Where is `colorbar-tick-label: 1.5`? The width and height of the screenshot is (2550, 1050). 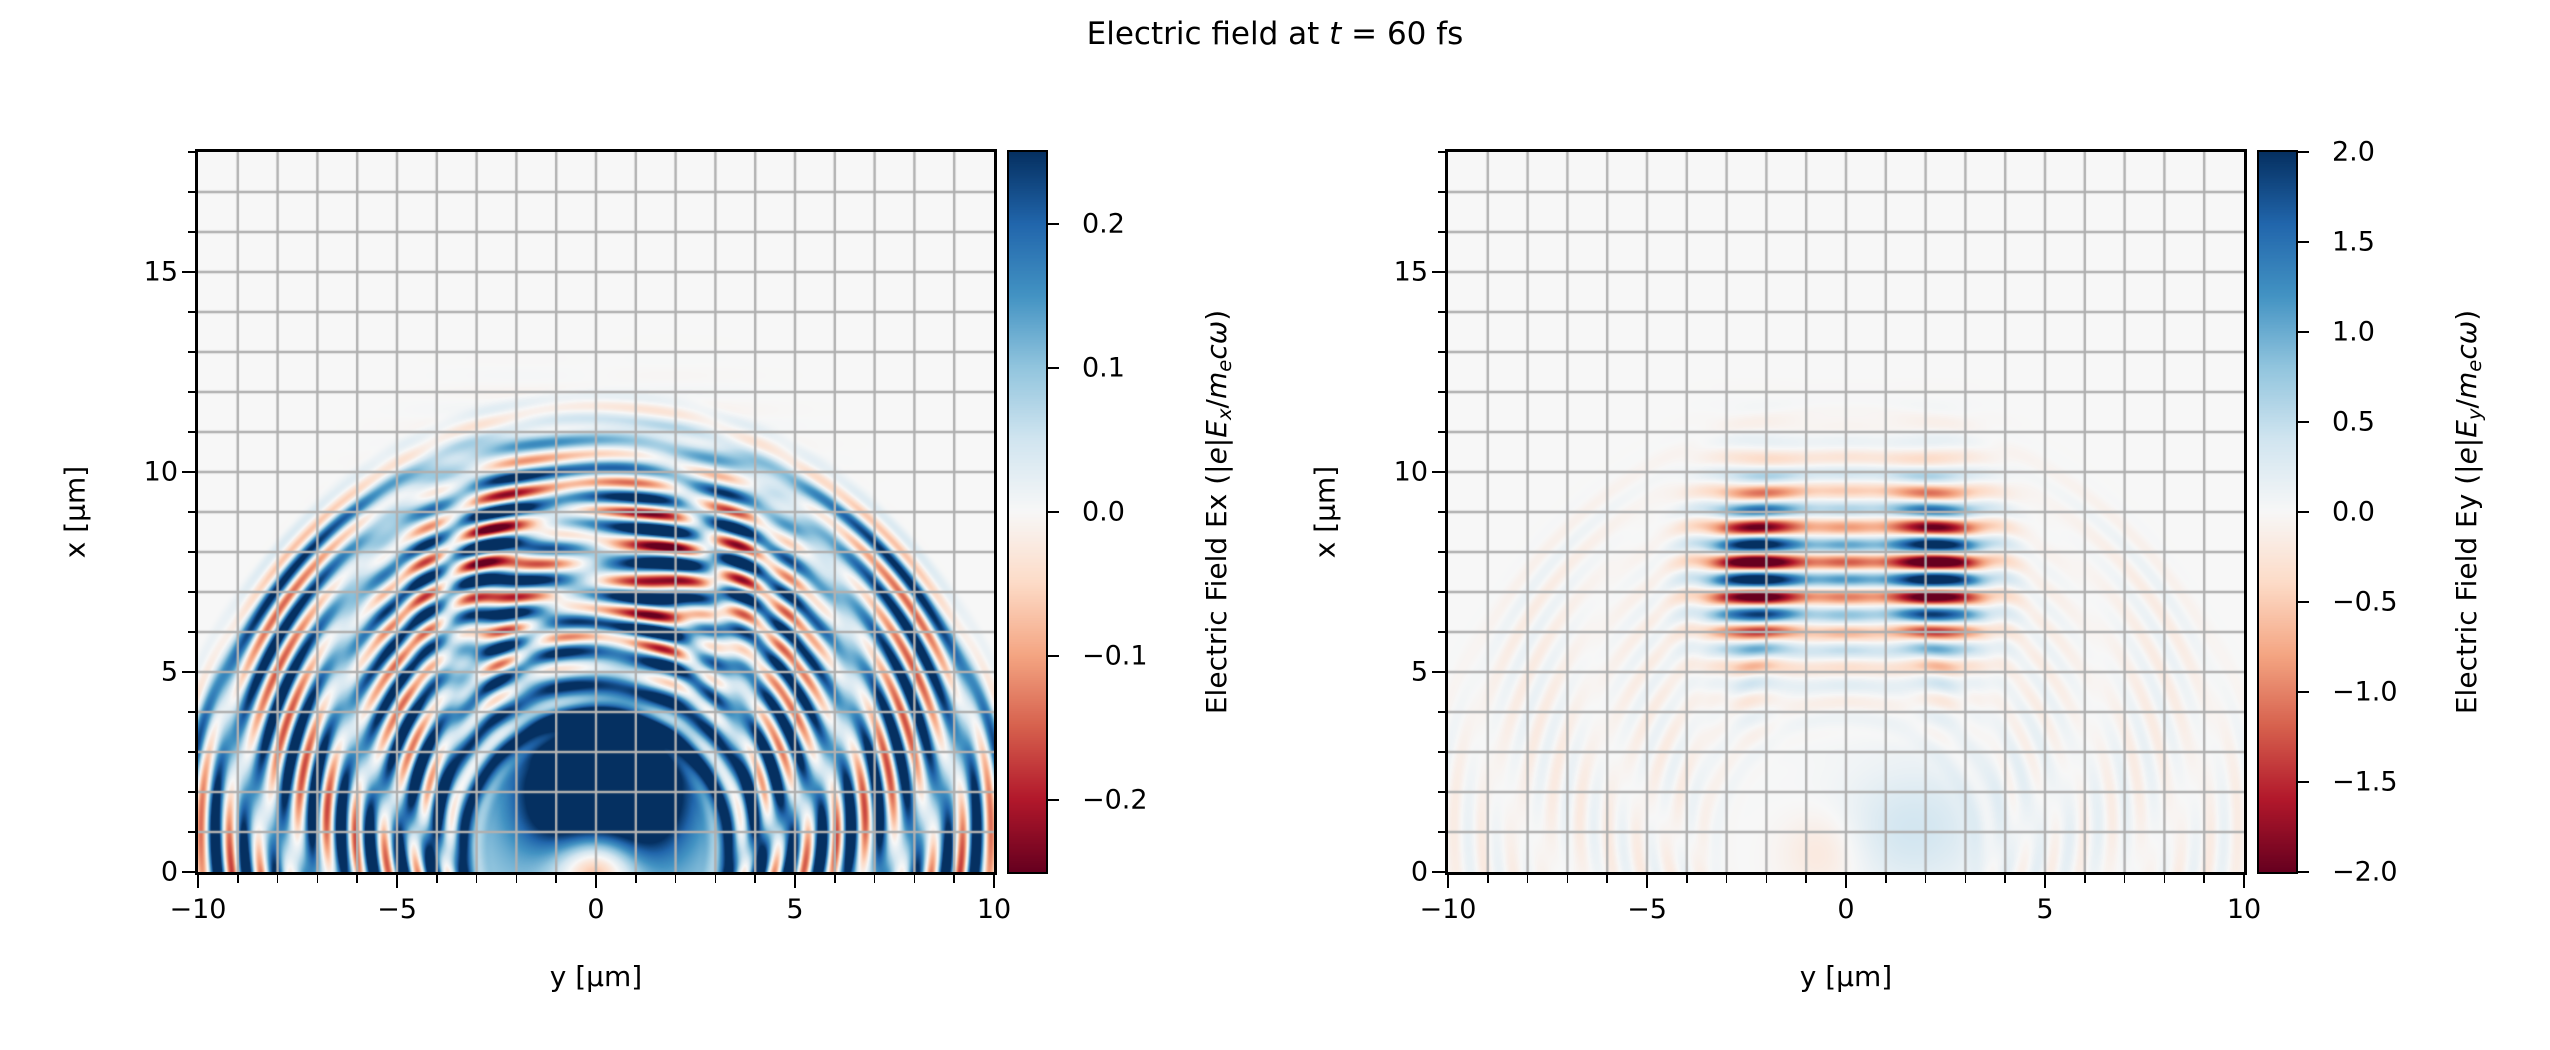 colorbar-tick-label: 1.5 is located at coordinates (2353, 242).